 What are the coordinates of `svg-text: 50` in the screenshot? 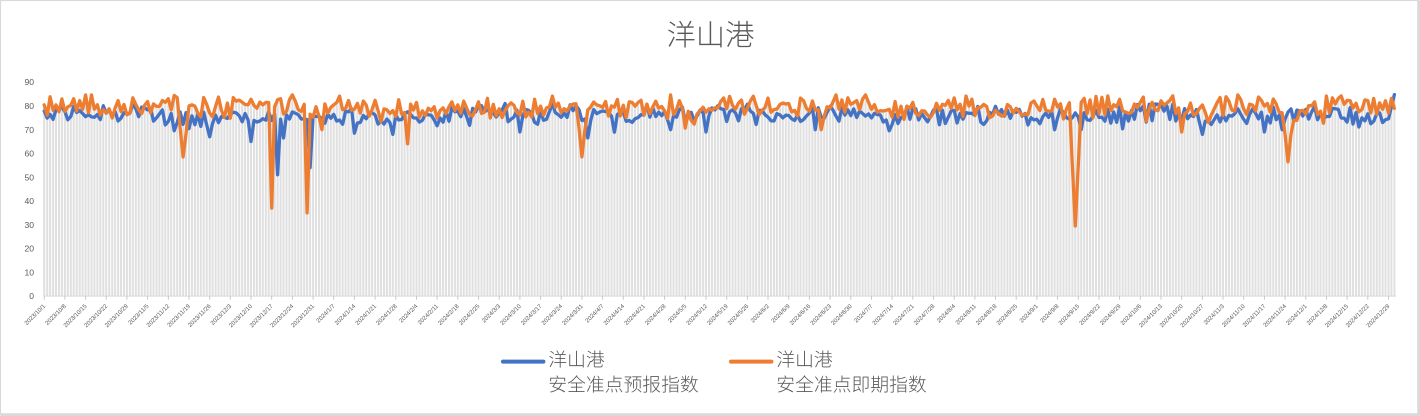 It's located at (29, 177).